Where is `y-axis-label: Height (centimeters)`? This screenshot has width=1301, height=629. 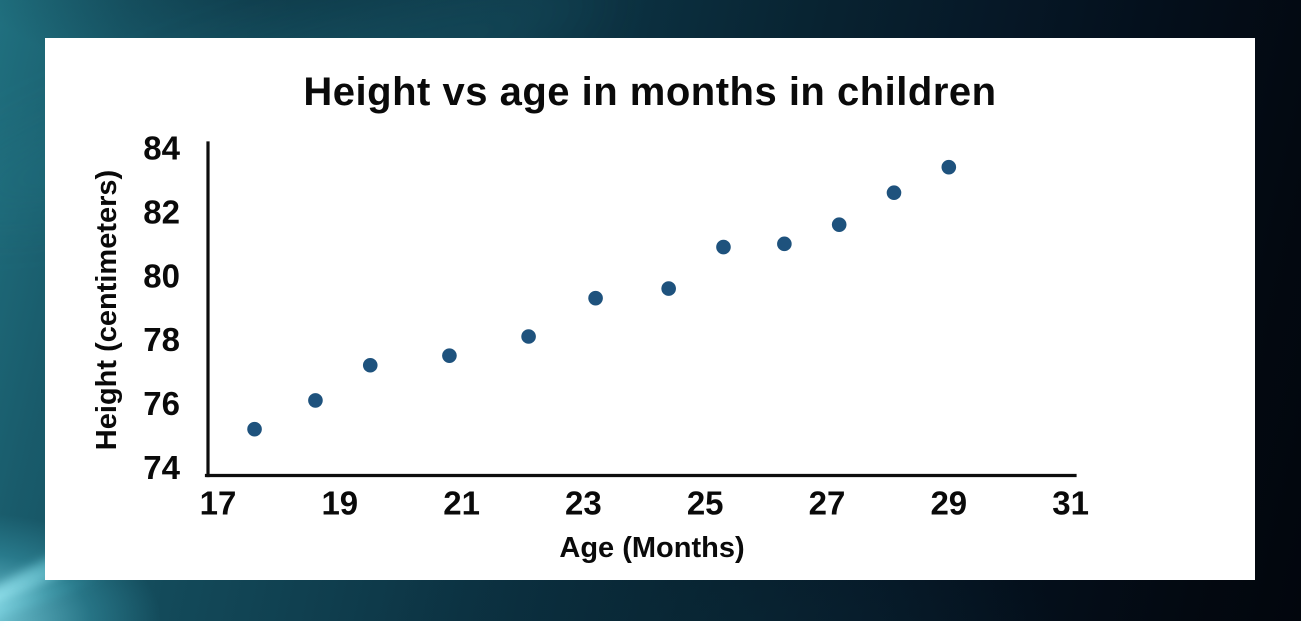
y-axis-label: Height (centimeters) is located at coordinates (107, 310).